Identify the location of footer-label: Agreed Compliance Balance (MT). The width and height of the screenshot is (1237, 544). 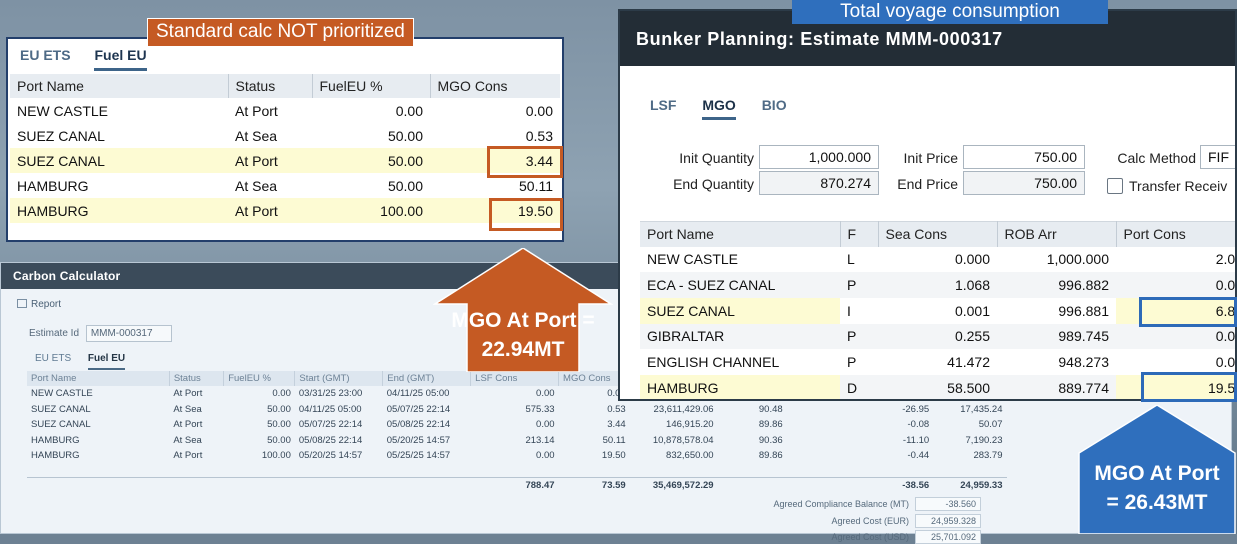
(841, 504).